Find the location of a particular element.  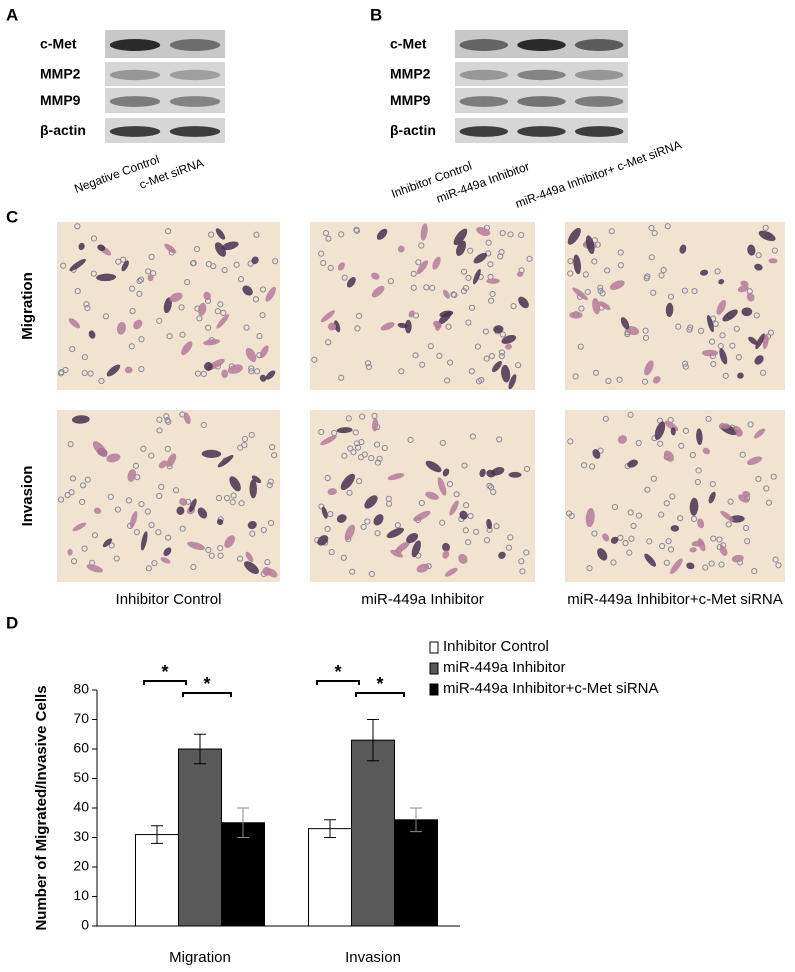

y-tick-label: 20 is located at coordinates (81, 866).